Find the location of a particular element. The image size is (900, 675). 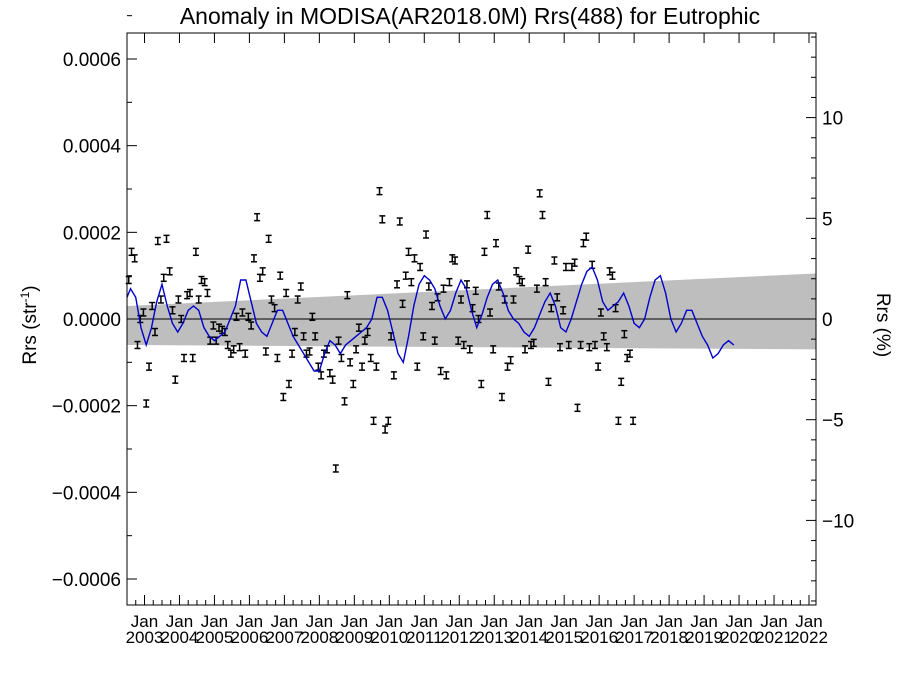

y-tick-label: −0.0004 is located at coordinates (87, 493).